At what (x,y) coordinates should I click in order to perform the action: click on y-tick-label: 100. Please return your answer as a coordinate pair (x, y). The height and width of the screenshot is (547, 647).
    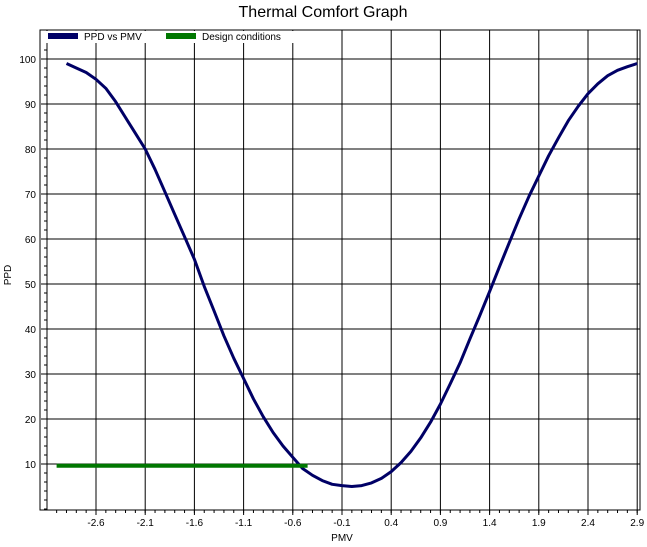
    Looking at the image, I should click on (27, 60).